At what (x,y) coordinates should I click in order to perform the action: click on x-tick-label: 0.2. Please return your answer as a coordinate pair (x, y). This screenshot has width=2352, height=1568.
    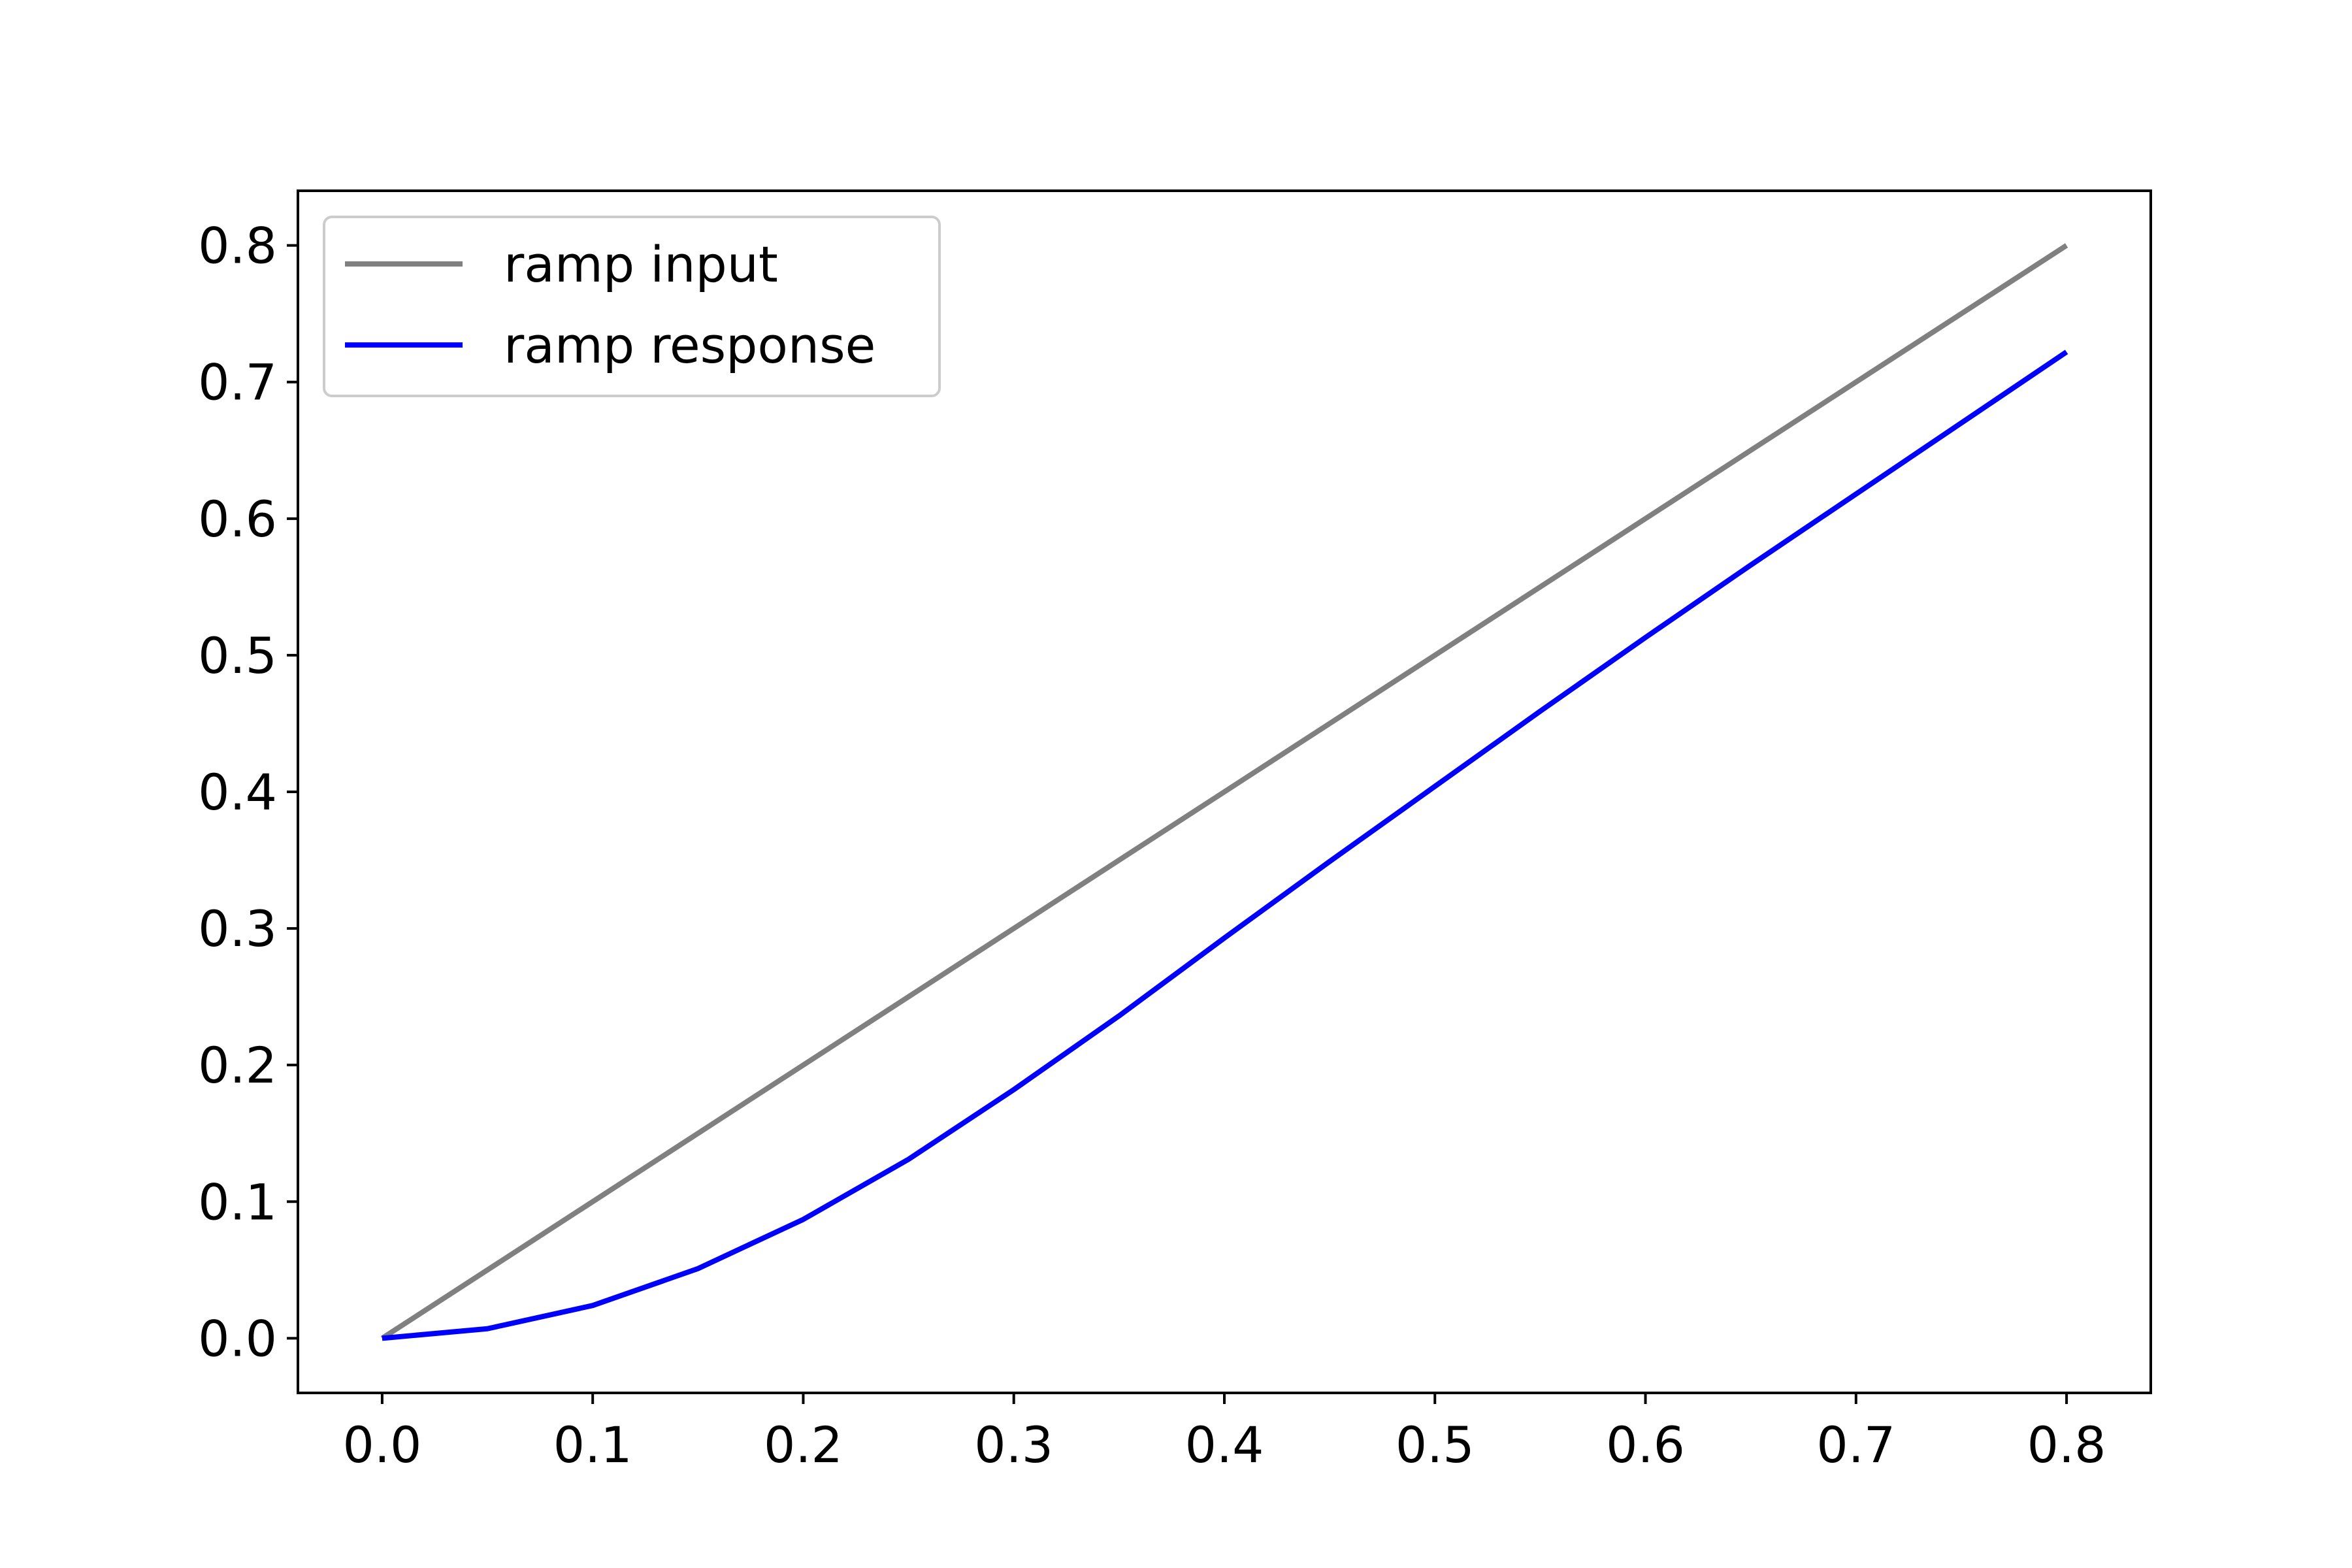
    Looking at the image, I should click on (803, 1445).